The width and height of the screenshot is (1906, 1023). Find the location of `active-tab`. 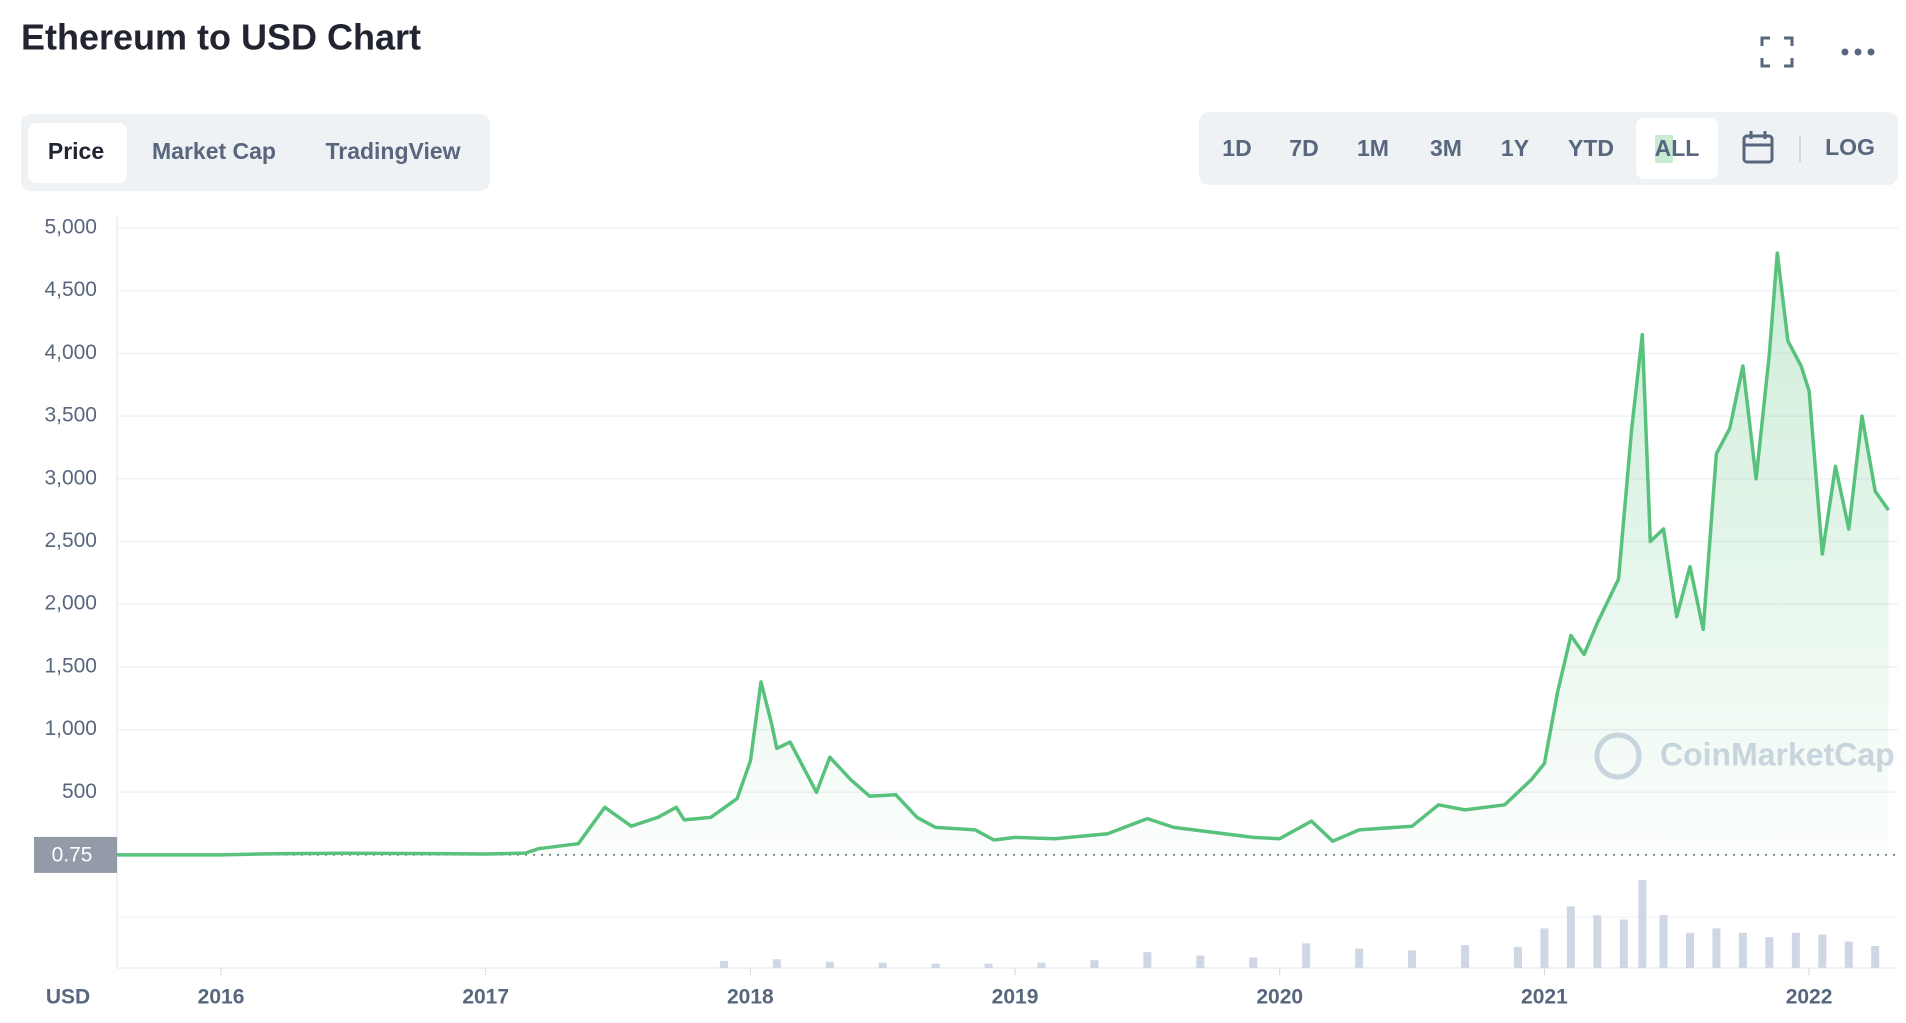

active-tab is located at coordinates (77, 153).